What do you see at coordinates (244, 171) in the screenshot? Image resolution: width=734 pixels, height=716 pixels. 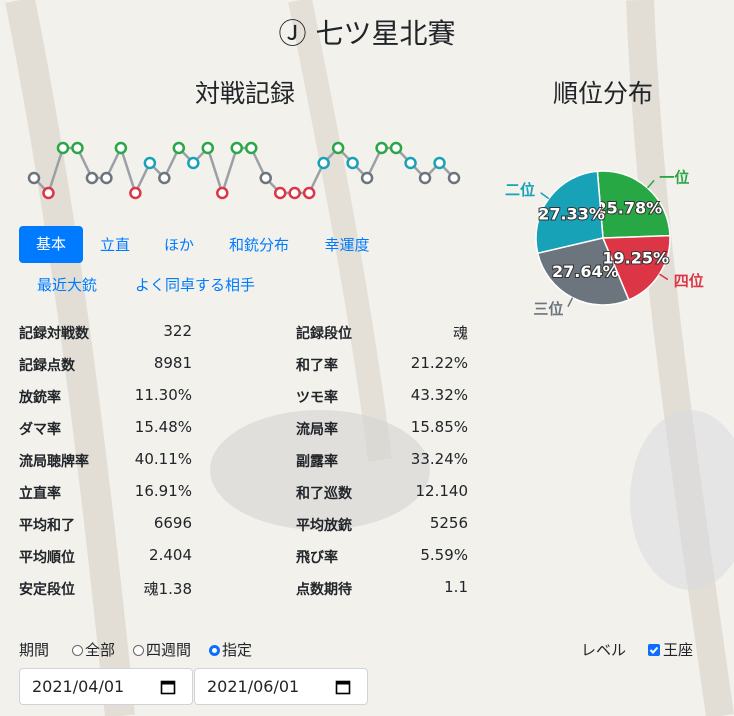 I see `rank-line` at bounding box center [244, 171].